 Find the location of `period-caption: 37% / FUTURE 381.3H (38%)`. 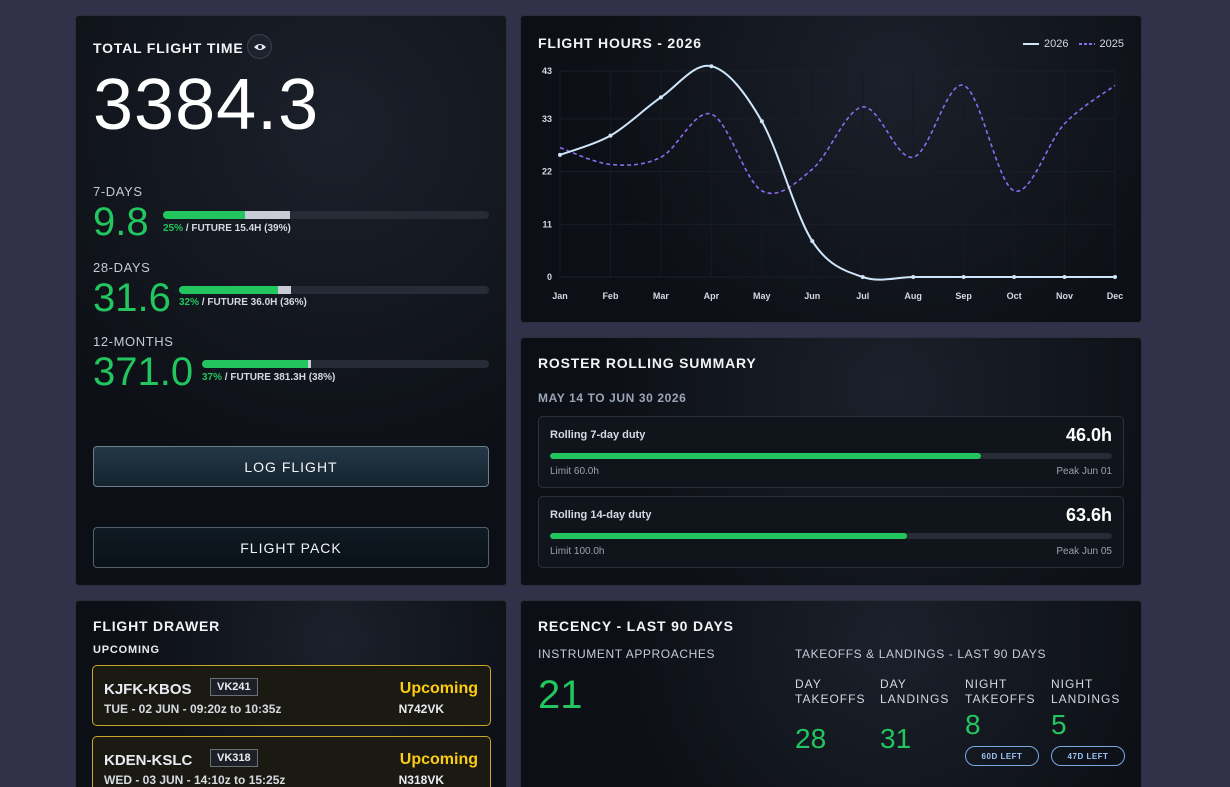

period-caption: 37% / FUTURE 381.3H (38%) is located at coordinates (268, 377).